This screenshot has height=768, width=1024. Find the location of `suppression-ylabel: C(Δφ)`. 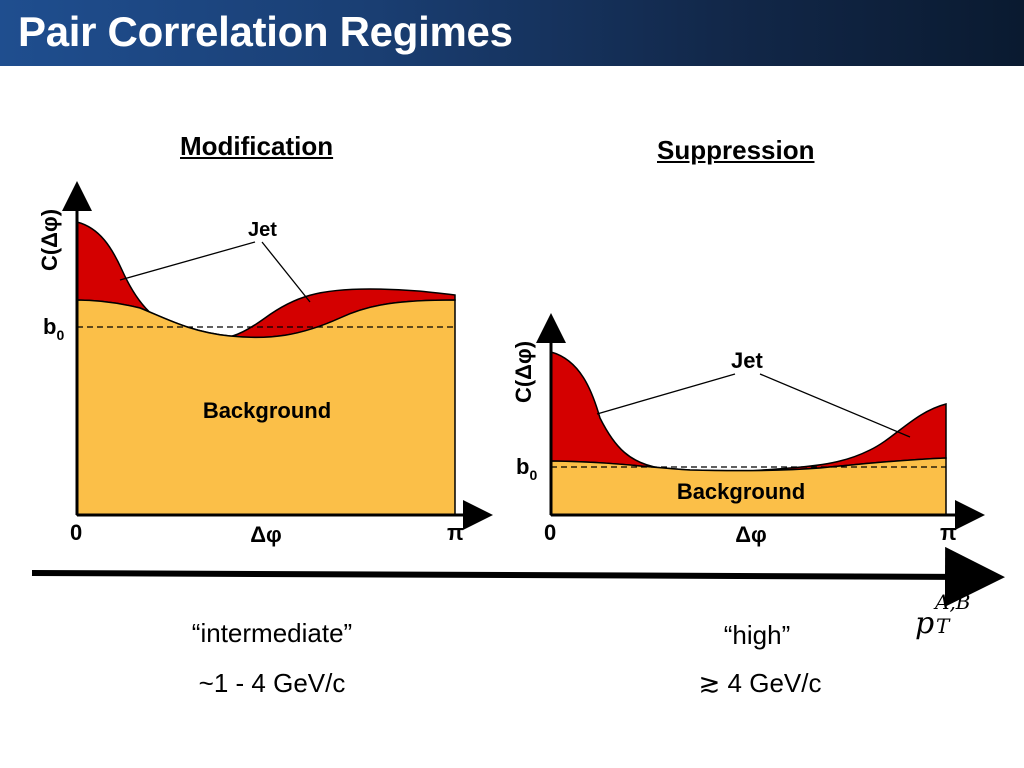

suppression-ylabel: C(Δφ) is located at coordinates (523, 372).